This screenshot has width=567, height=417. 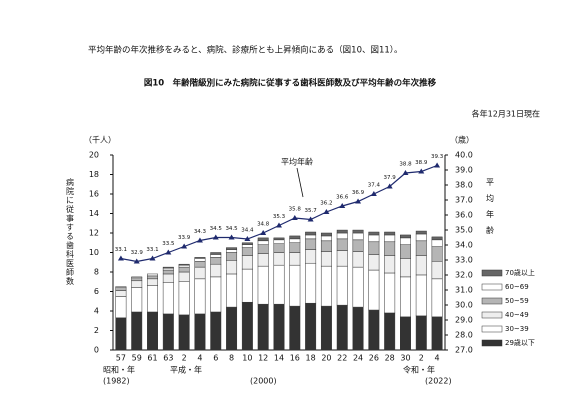 I want to click on era-label: (1982), so click(x=116, y=381).